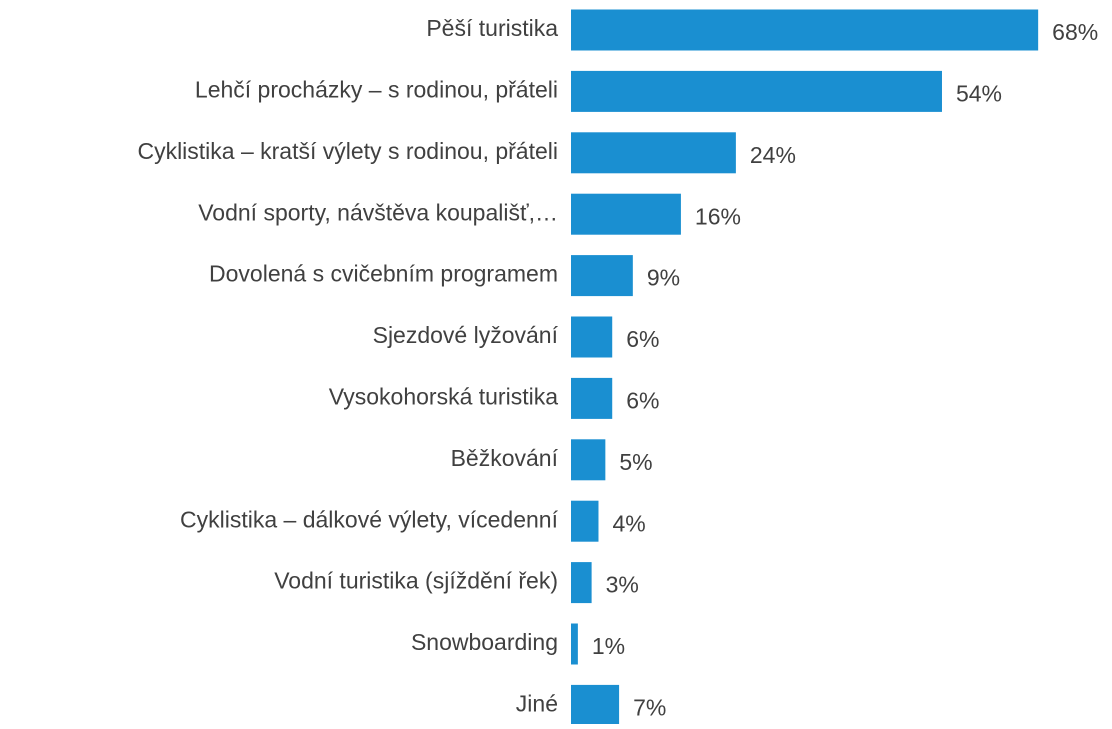 Image resolution: width=1112 pixels, height=729 pixels. What do you see at coordinates (383, 274) in the screenshot?
I see `category-label: Dovolená s cvičebním programem` at bounding box center [383, 274].